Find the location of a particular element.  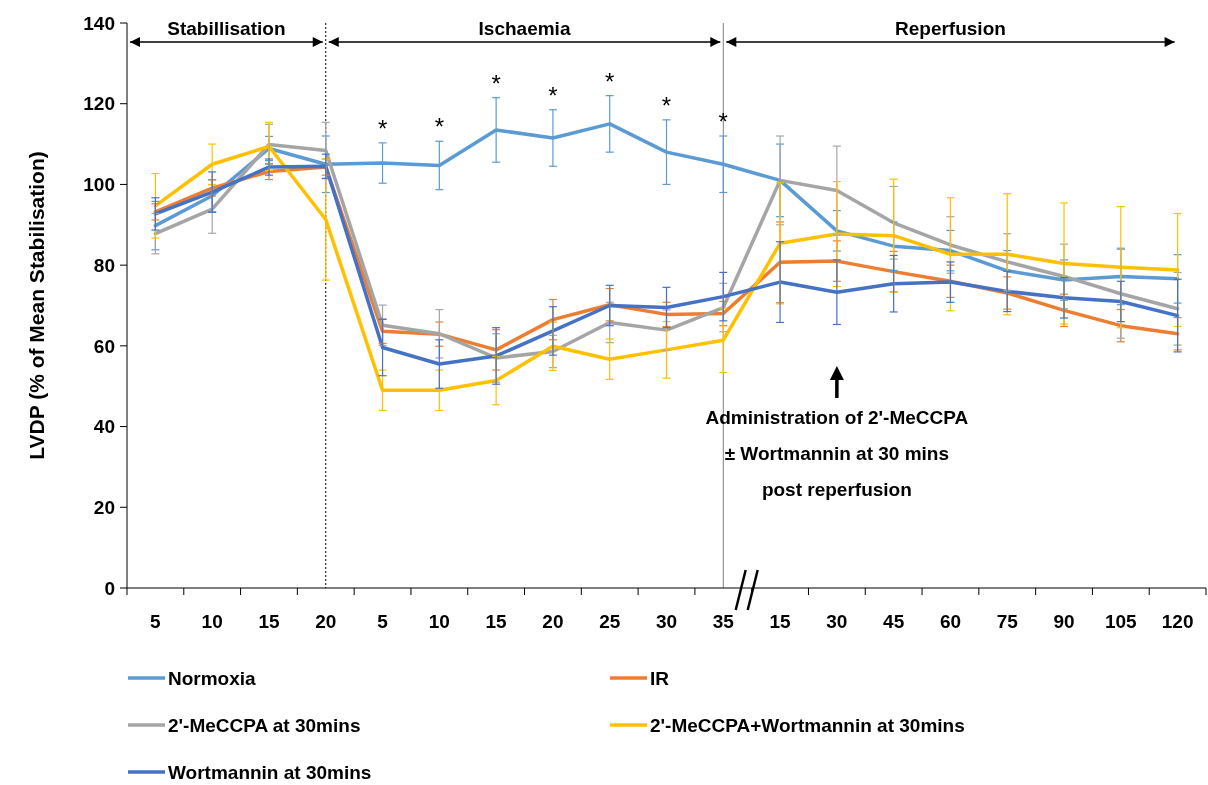

x-tick-label: 35 is located at coordinates (723, 621).